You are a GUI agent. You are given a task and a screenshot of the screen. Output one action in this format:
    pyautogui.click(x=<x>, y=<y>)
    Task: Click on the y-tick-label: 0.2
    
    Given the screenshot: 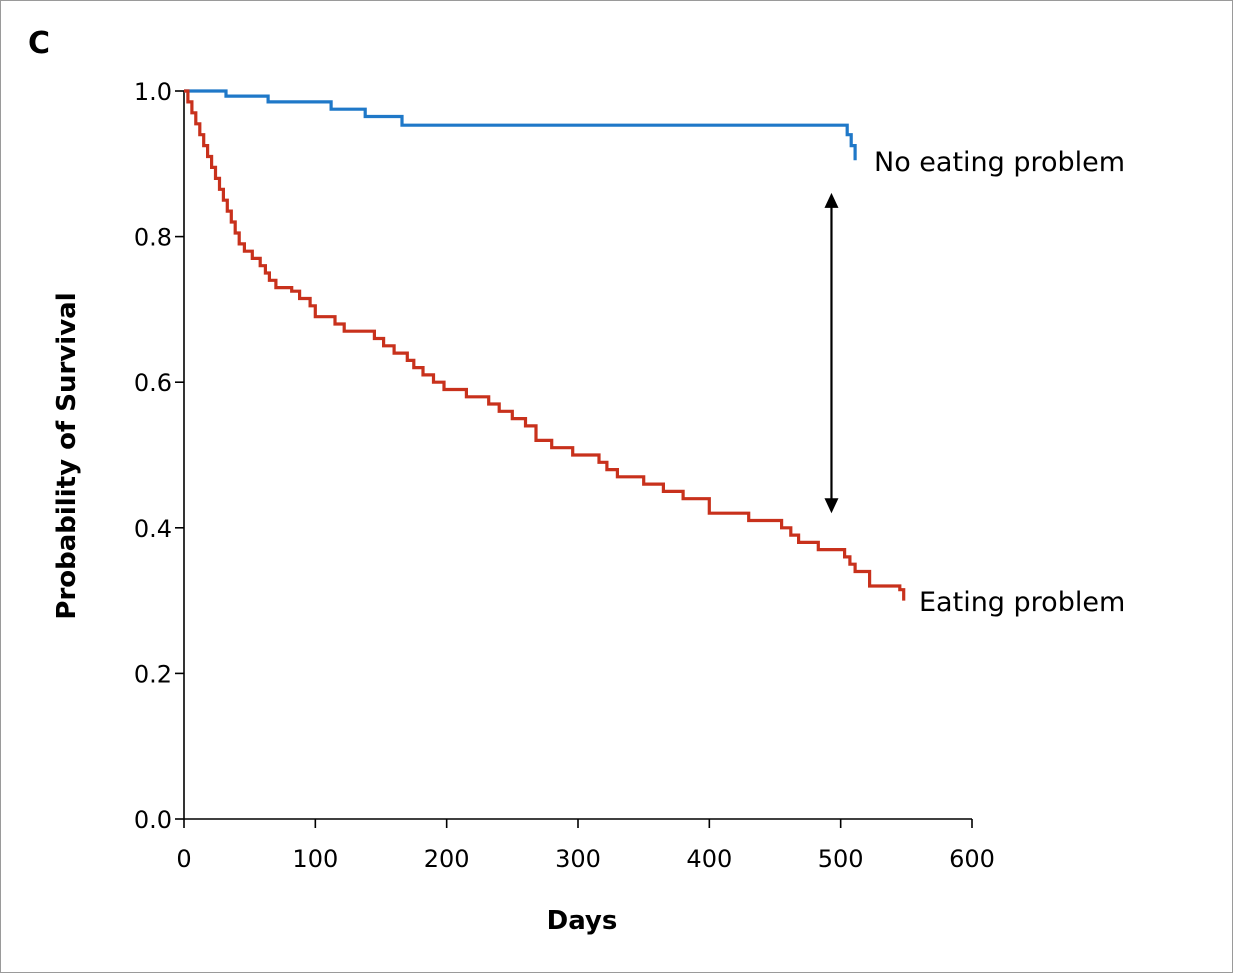 What is the action you would take?
    pyautogui.click(x=153, y=674)
    